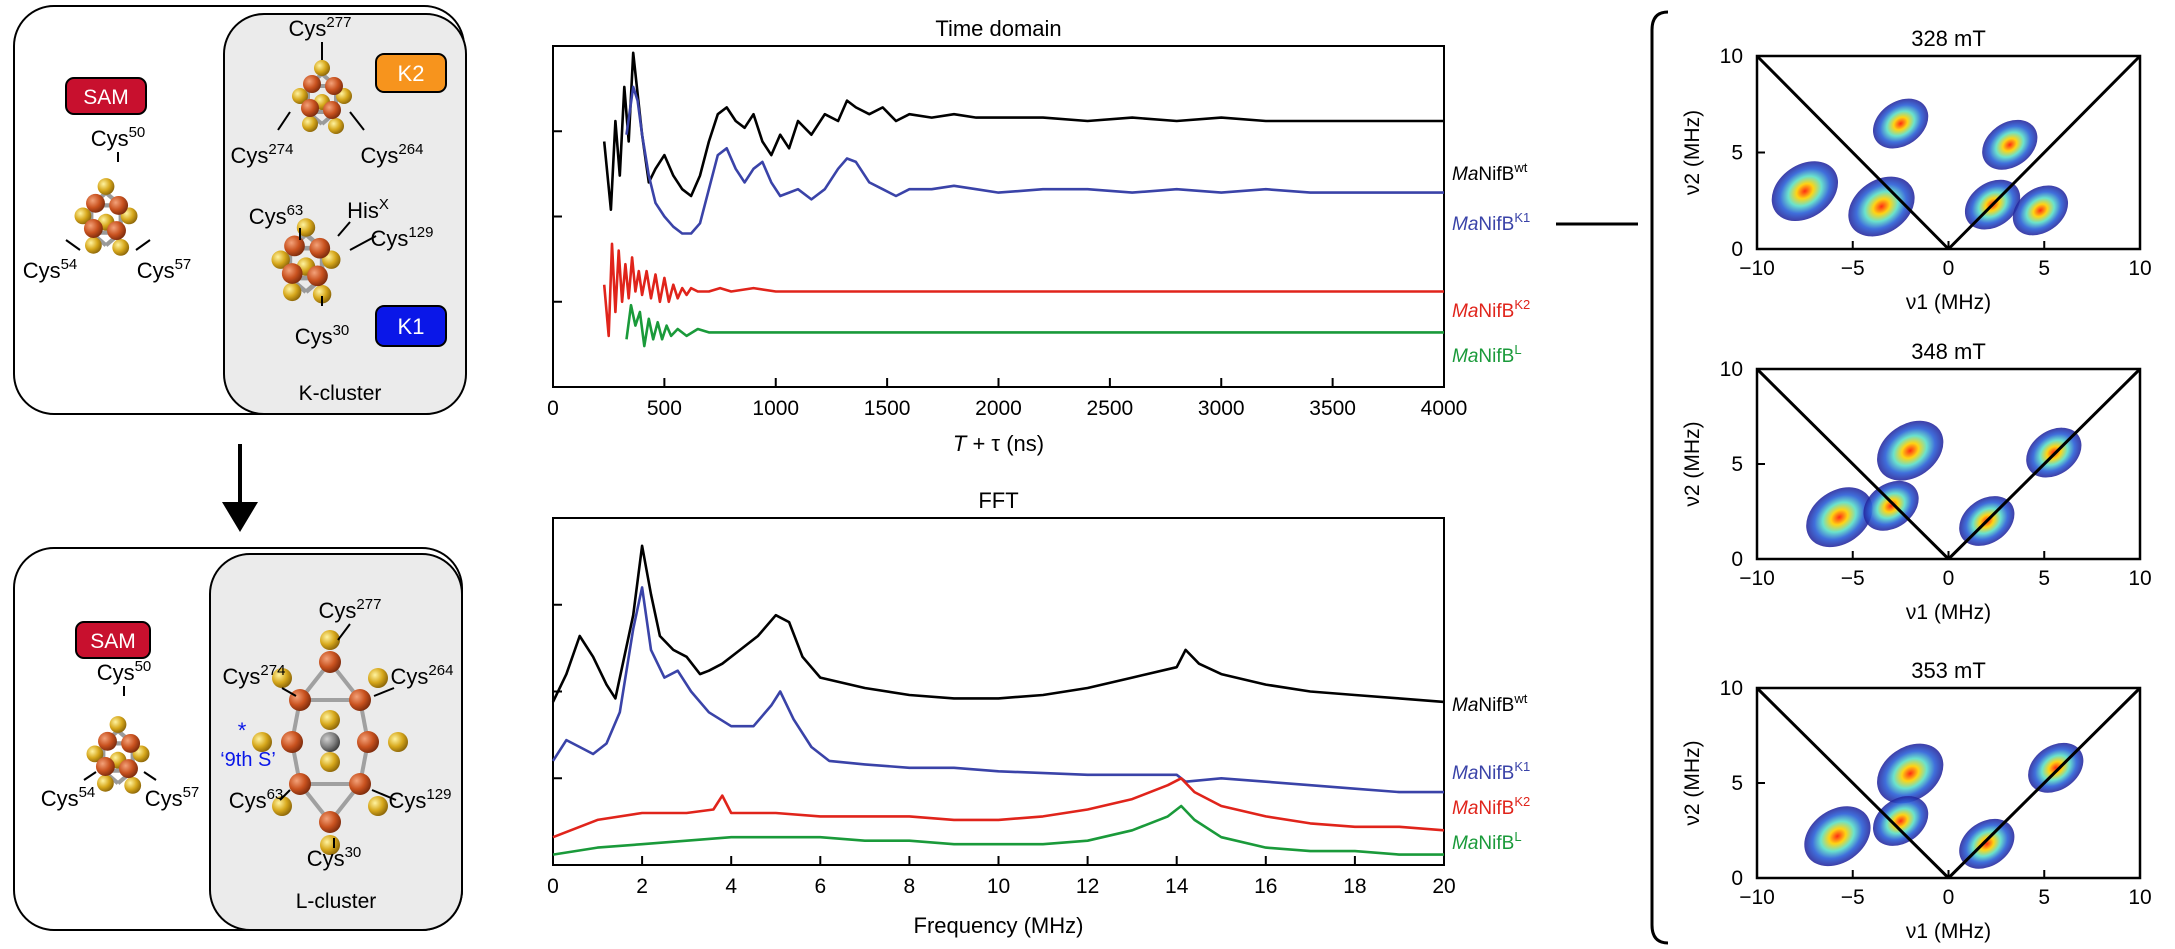 The height and width of the screenshot is (949, 2175). I want to click on x-tick-label: 1500, so click(887, 408).